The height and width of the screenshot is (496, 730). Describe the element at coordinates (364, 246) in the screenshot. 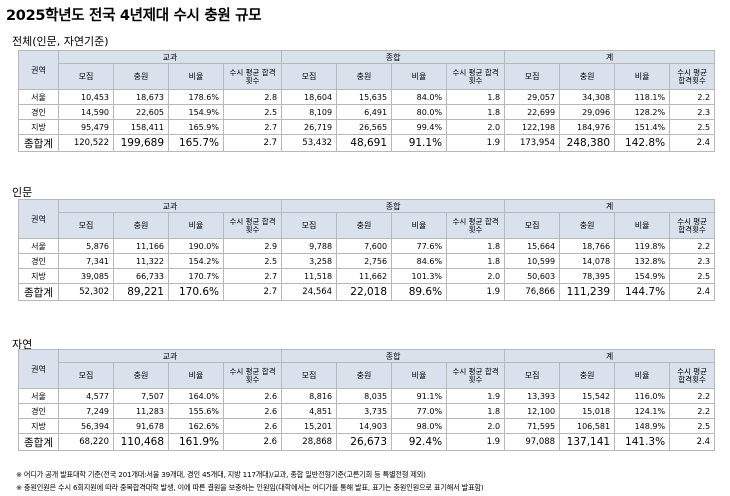

I see `value-cell: 7,600` at that location.